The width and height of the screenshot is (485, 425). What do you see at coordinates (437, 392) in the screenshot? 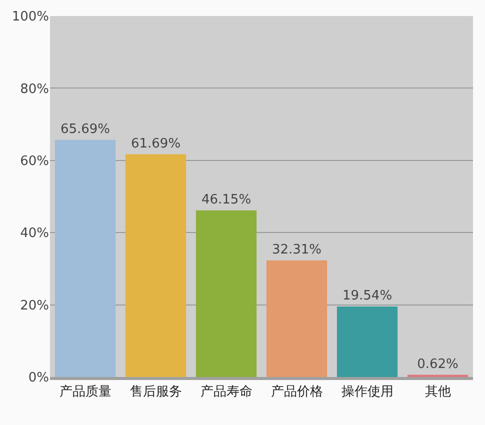
I see `x-tick-label: 其他` at bounding box center [437, 392].